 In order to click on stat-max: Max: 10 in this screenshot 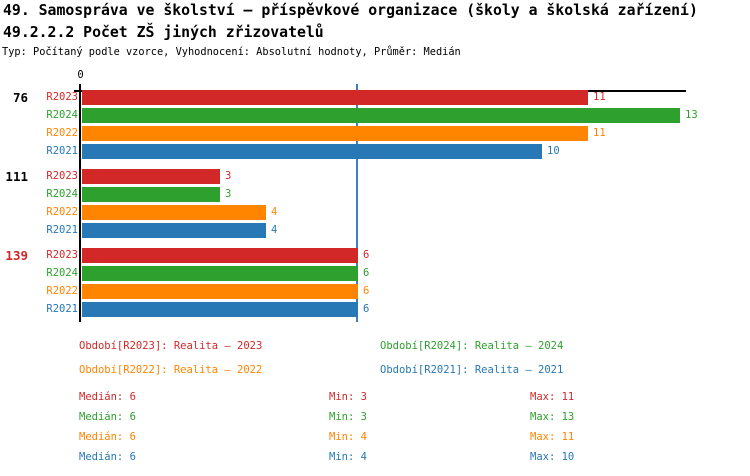, I will do `click(552, 457)`.